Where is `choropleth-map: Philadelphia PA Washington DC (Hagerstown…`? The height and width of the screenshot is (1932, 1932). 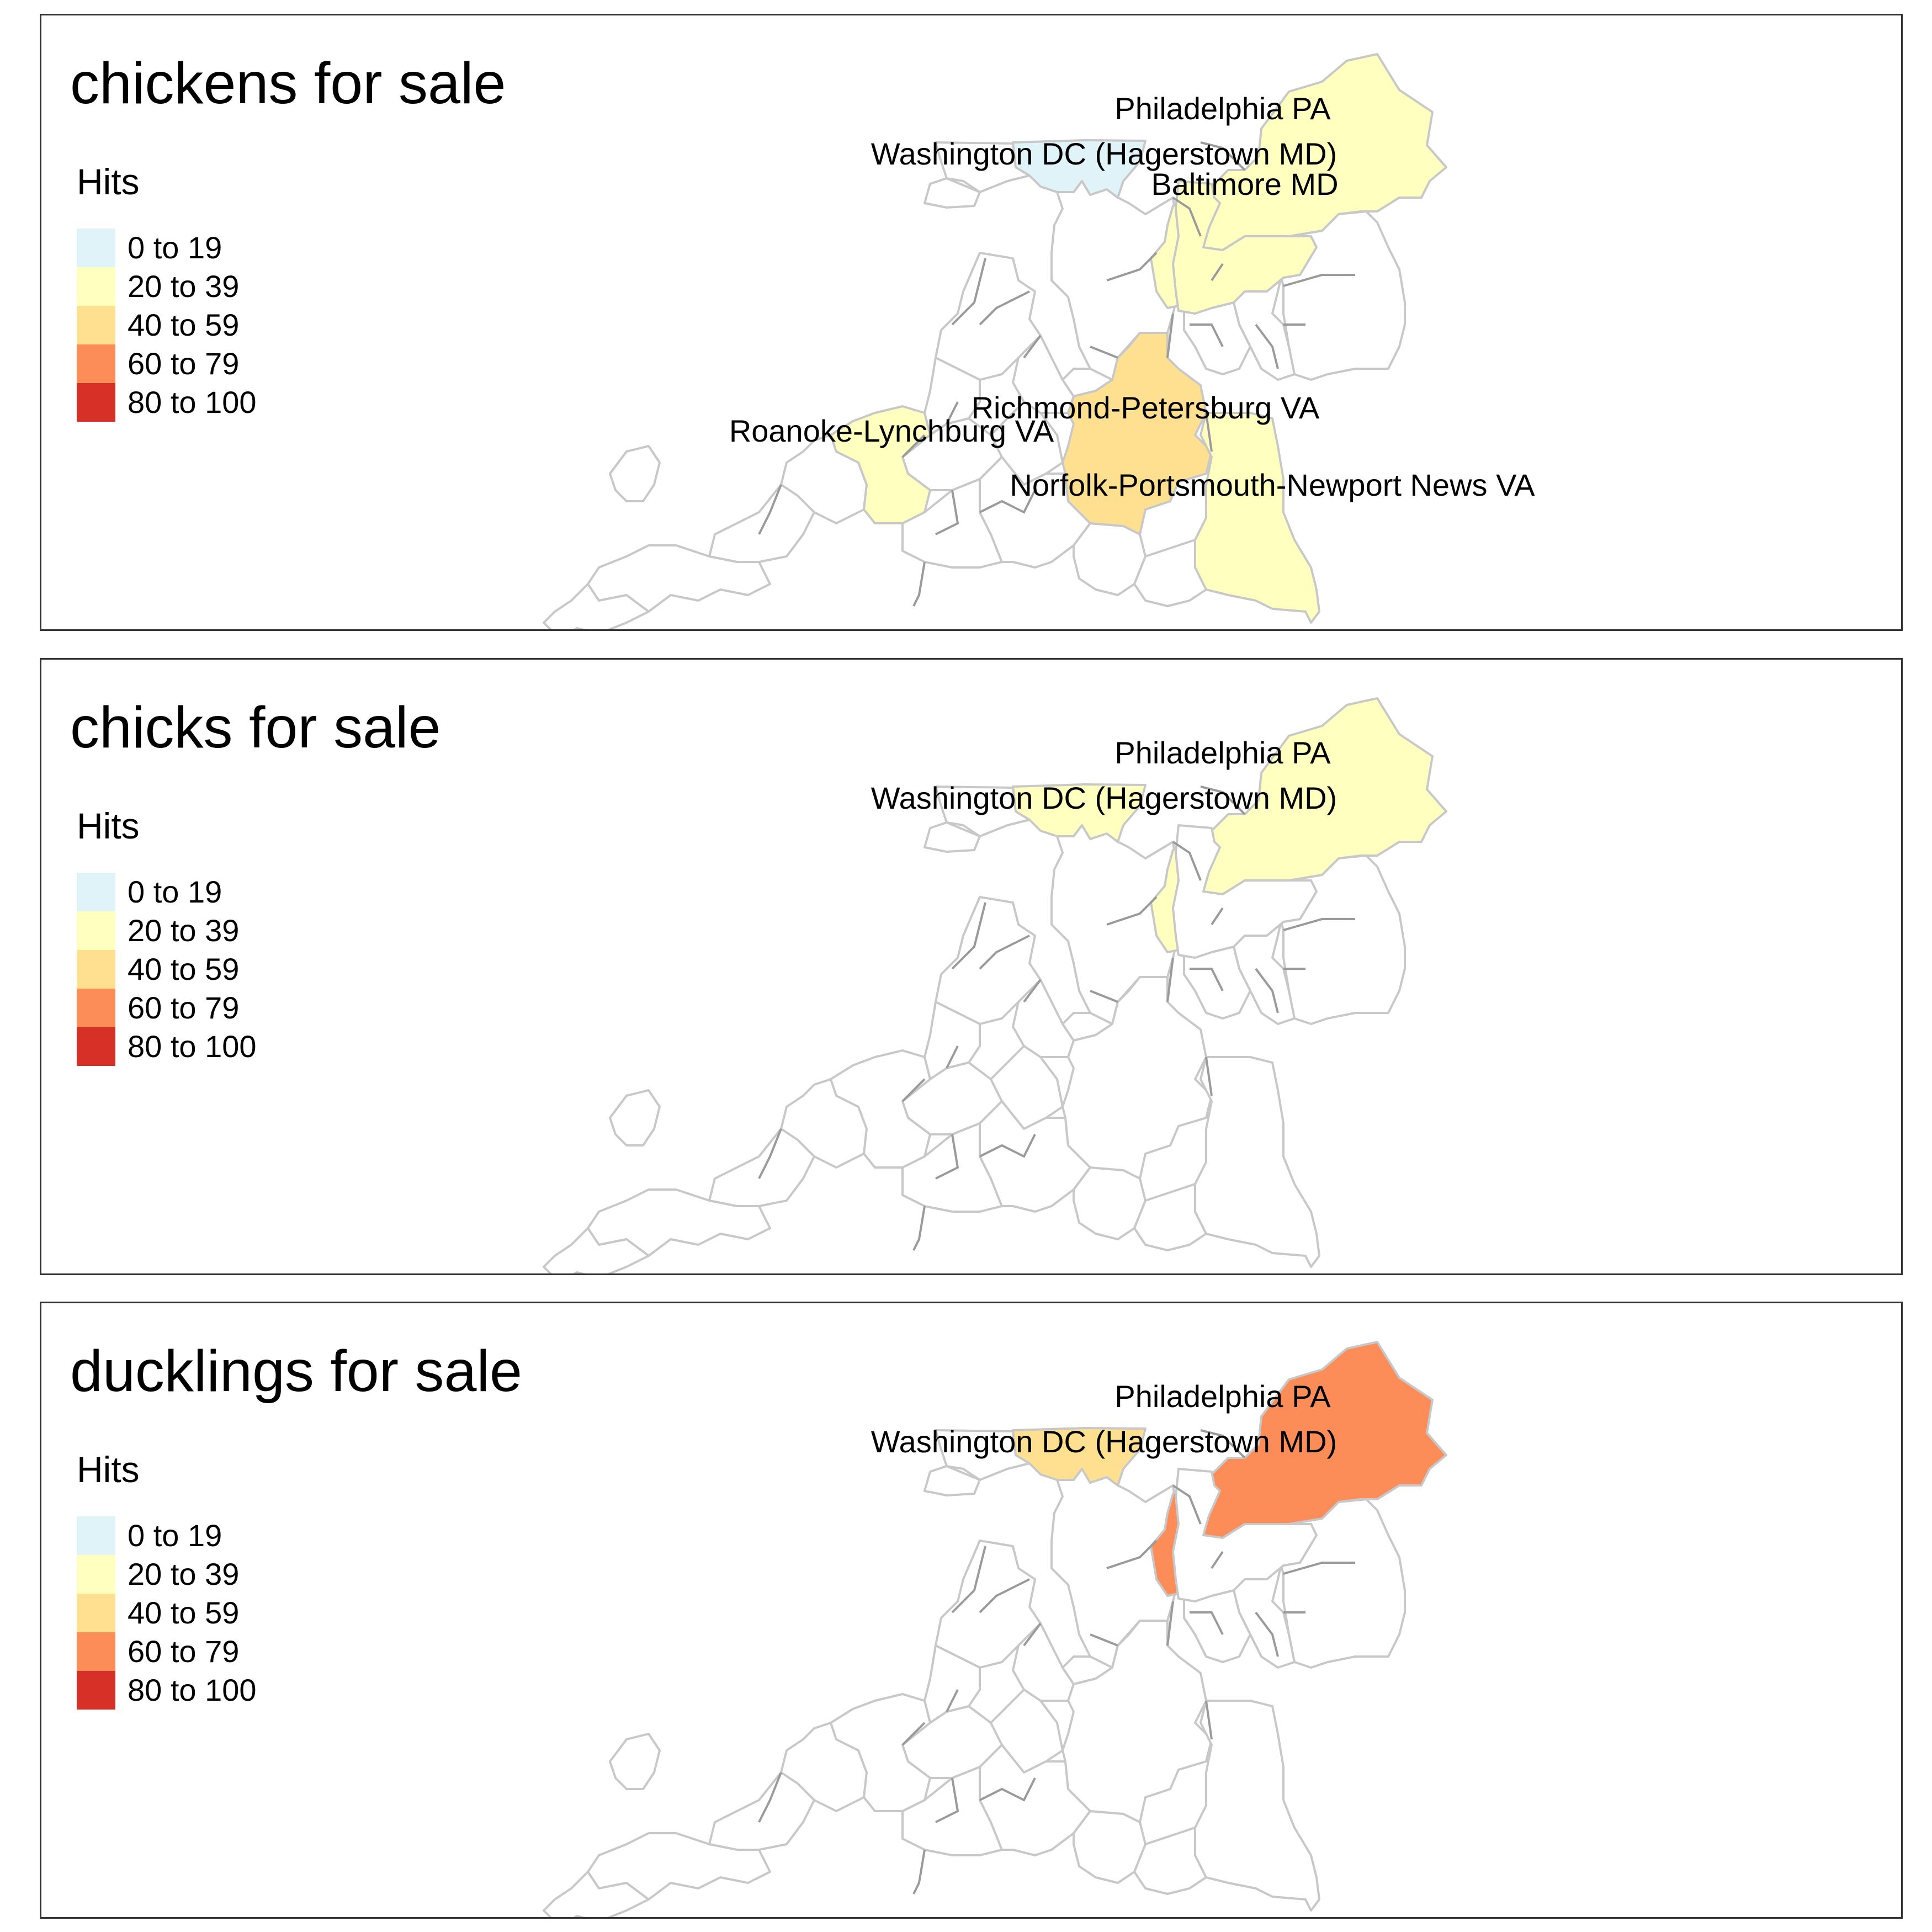
choropleth-map: Philadelphia PA Washington DC (Hagerstown… is located at coordinates (995, 985).